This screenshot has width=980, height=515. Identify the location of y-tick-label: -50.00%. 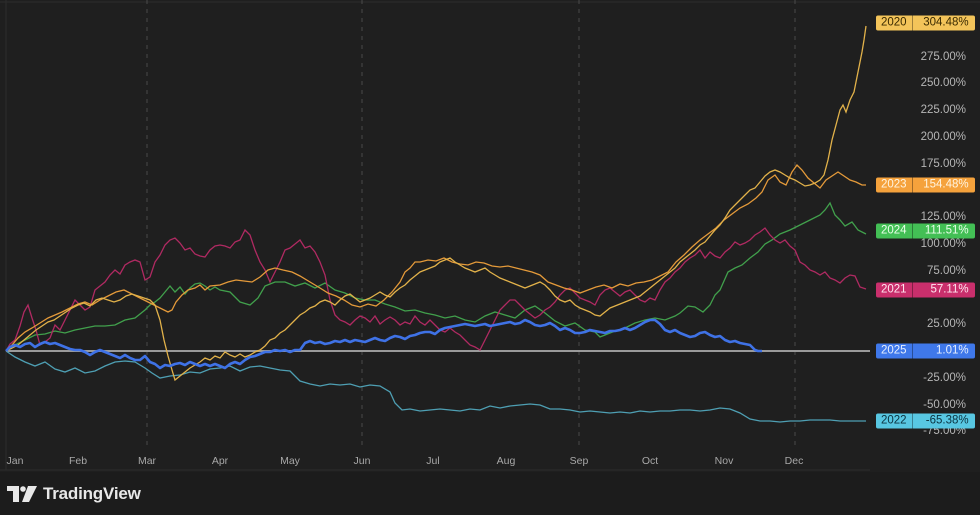
(944, 405).